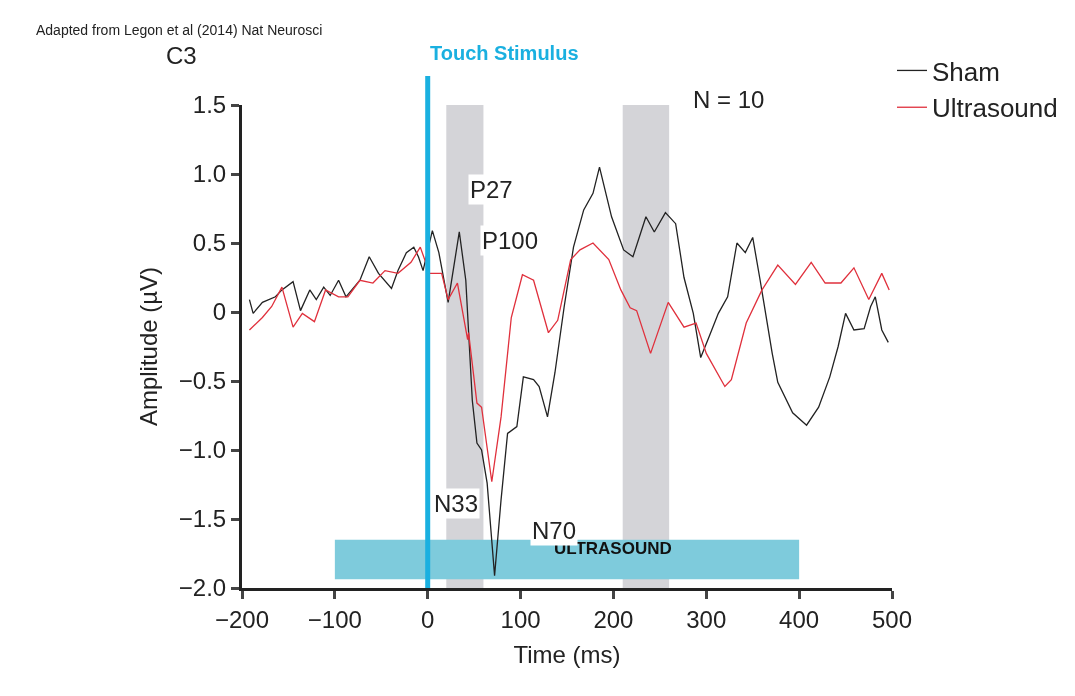 This screenshot has width=1075, height=696. What do you see at coordinates (799, 619) in the screenshot?
I see `x-tick-label: 400` at bounding box center [799, 619].